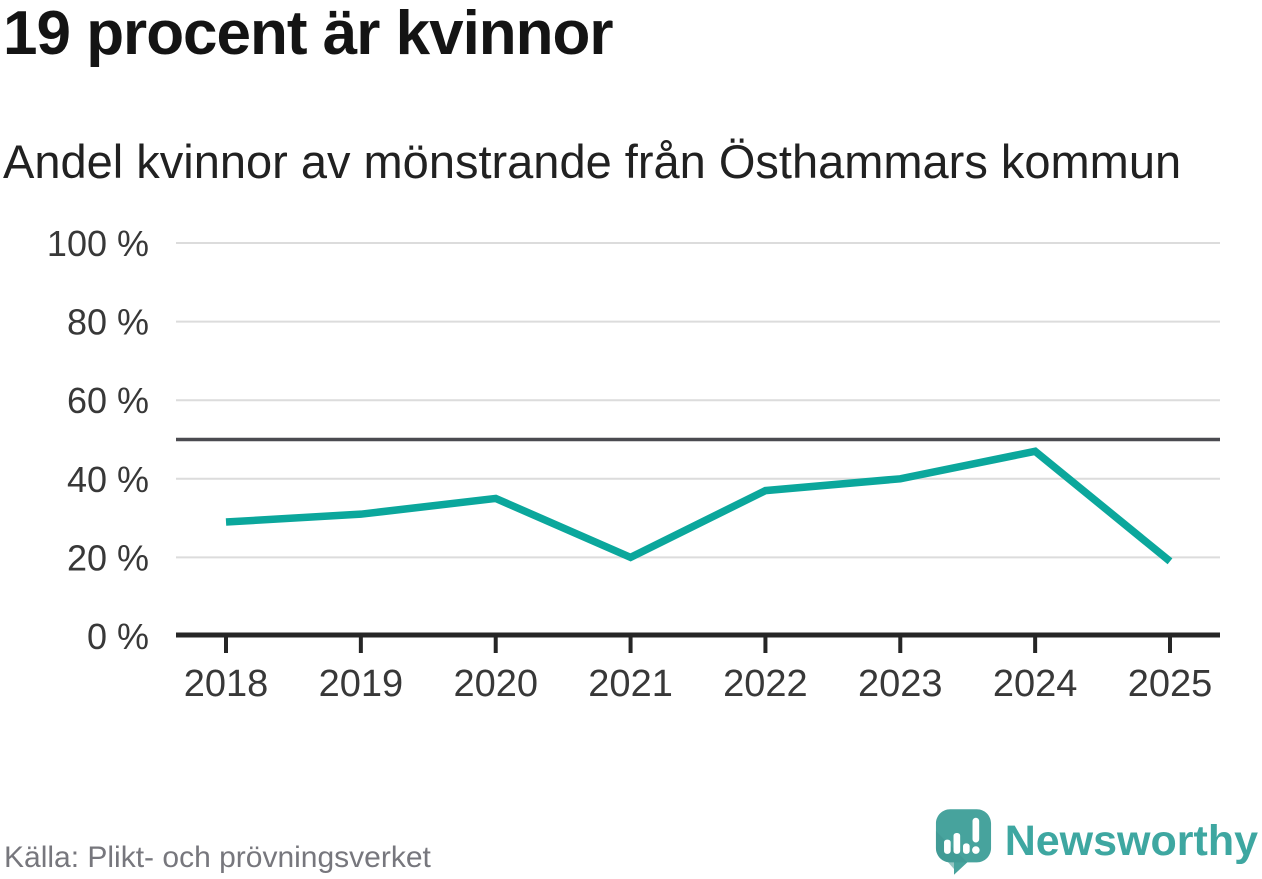 This screenshot has width=1262, height=879. I want to click on y-axis-label: 0 %, so click(118, 636).